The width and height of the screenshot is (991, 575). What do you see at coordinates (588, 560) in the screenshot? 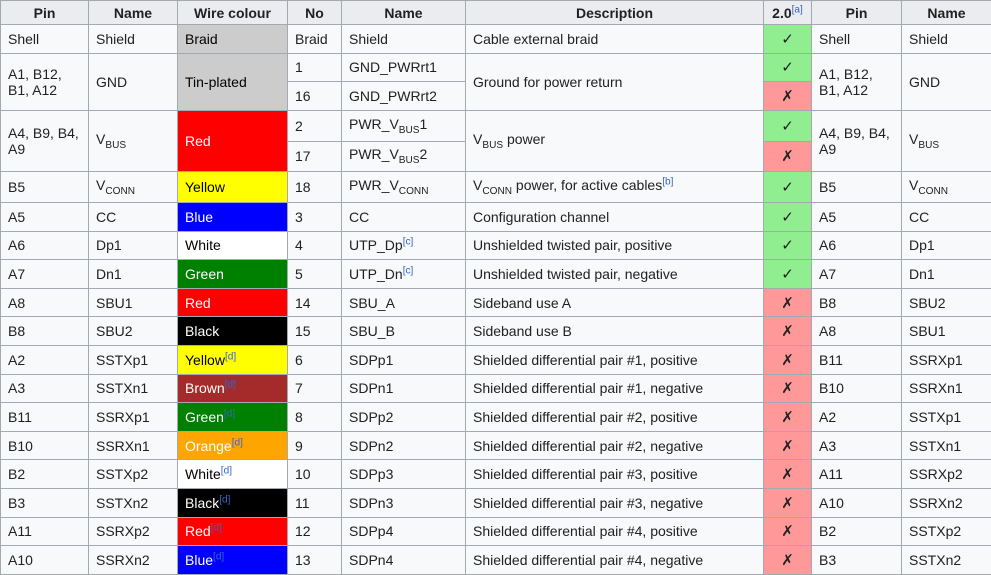
I see `text: Shielded differential pair #4, negative` at bounding box center [588, 560].